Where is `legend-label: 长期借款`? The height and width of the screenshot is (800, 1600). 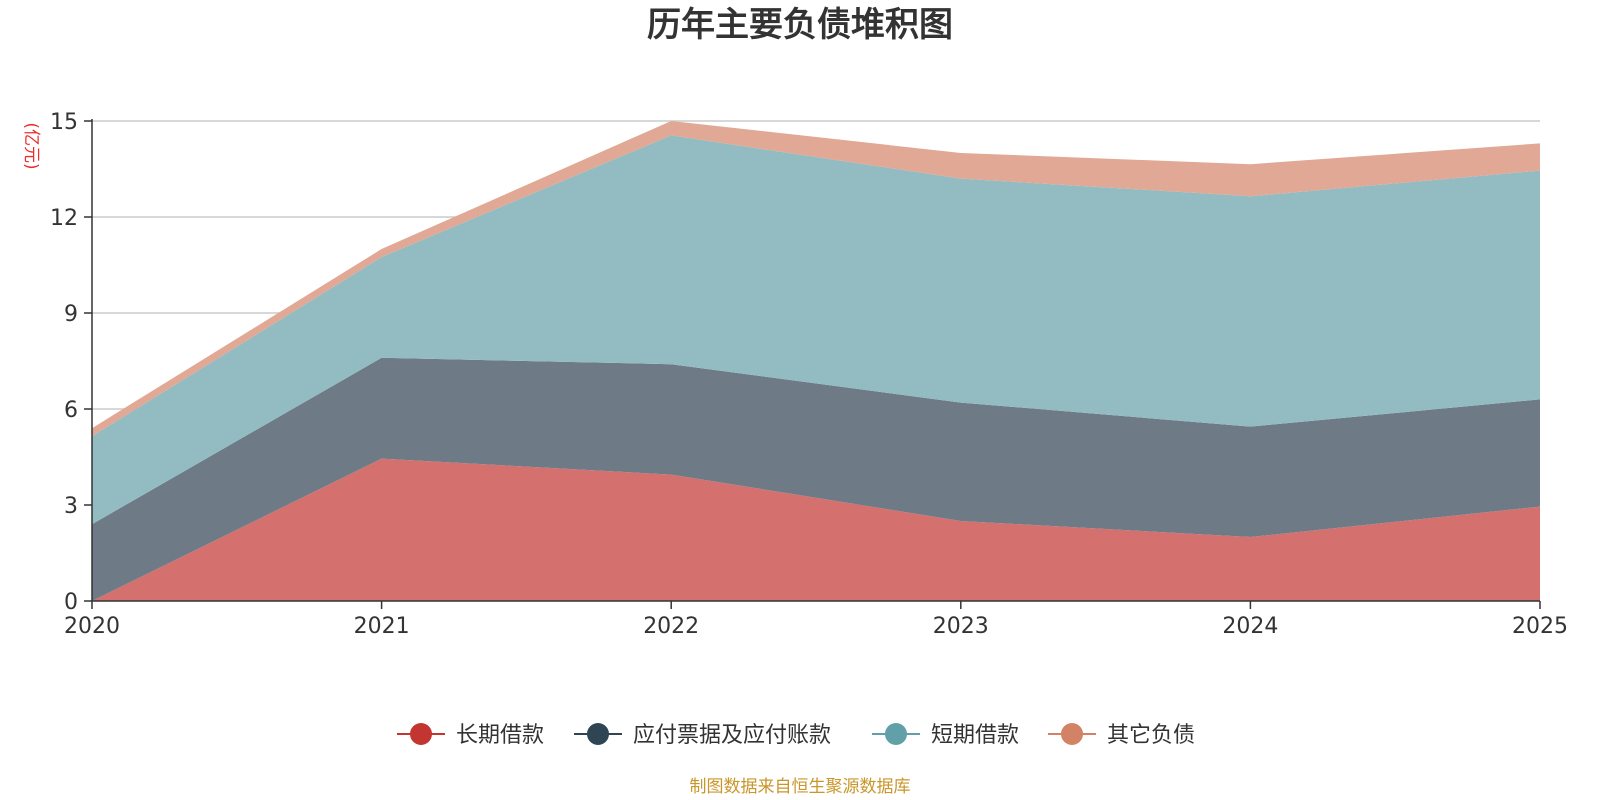
legend-label: 长期借款 is located at coordinates (500, 735).